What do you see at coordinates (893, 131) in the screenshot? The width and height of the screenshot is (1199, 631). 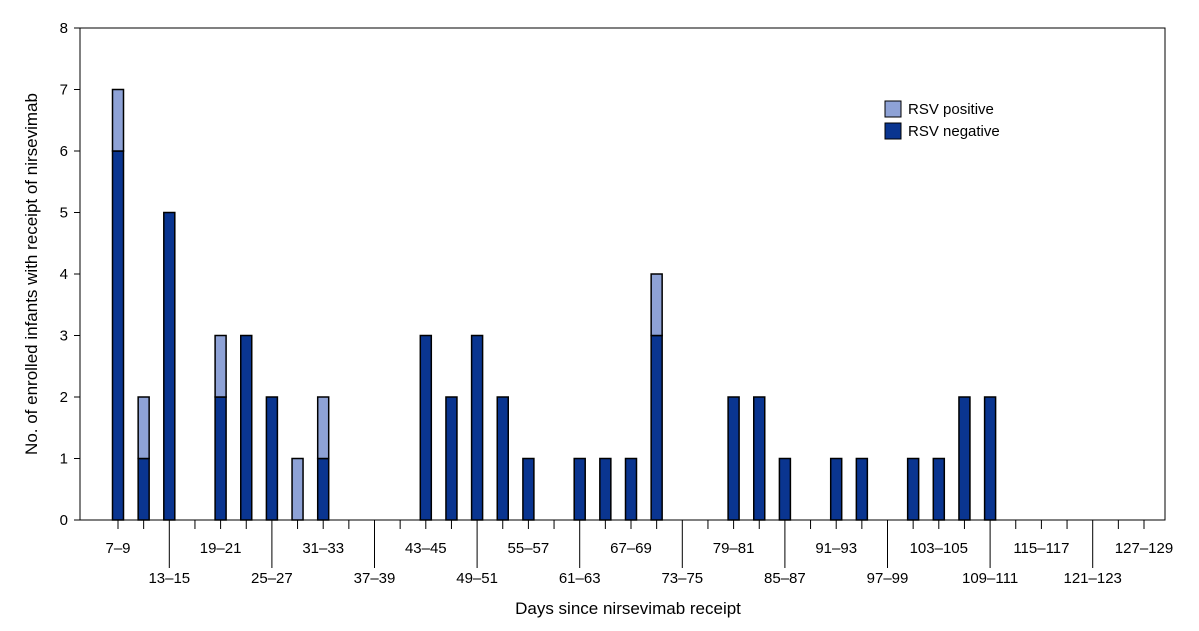 I see `legend-swatch-negative` at bounding box center [893, 131].